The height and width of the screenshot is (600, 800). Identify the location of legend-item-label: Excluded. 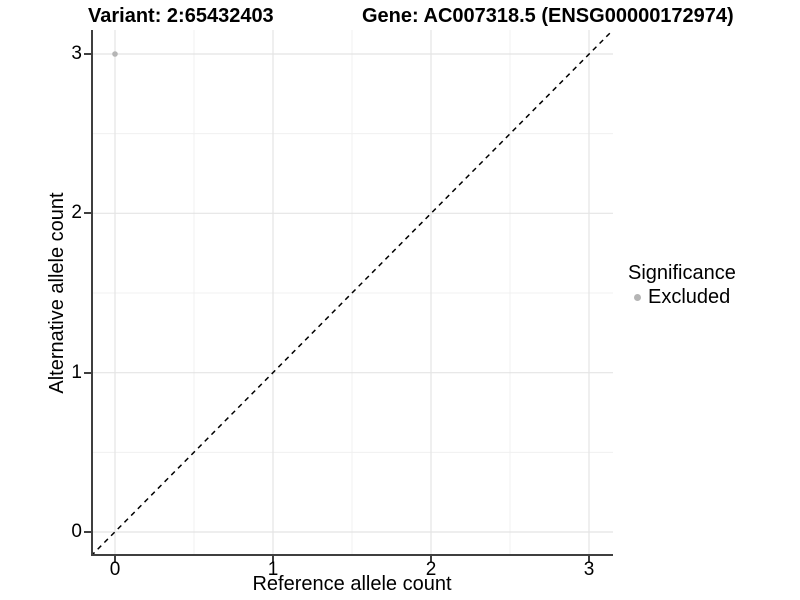
(689, 296).